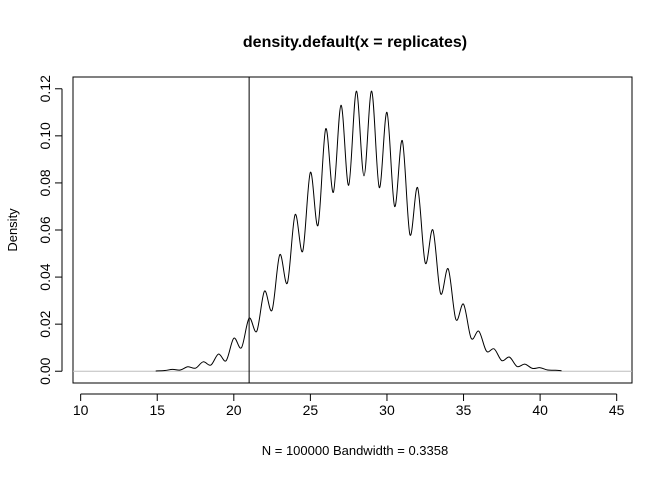 This screenshot has height=480, width=672. What do you see at coordinates (81, 410) in the screenshot?
I see `x-tick-label: 10` at bounding box center [81, 410].